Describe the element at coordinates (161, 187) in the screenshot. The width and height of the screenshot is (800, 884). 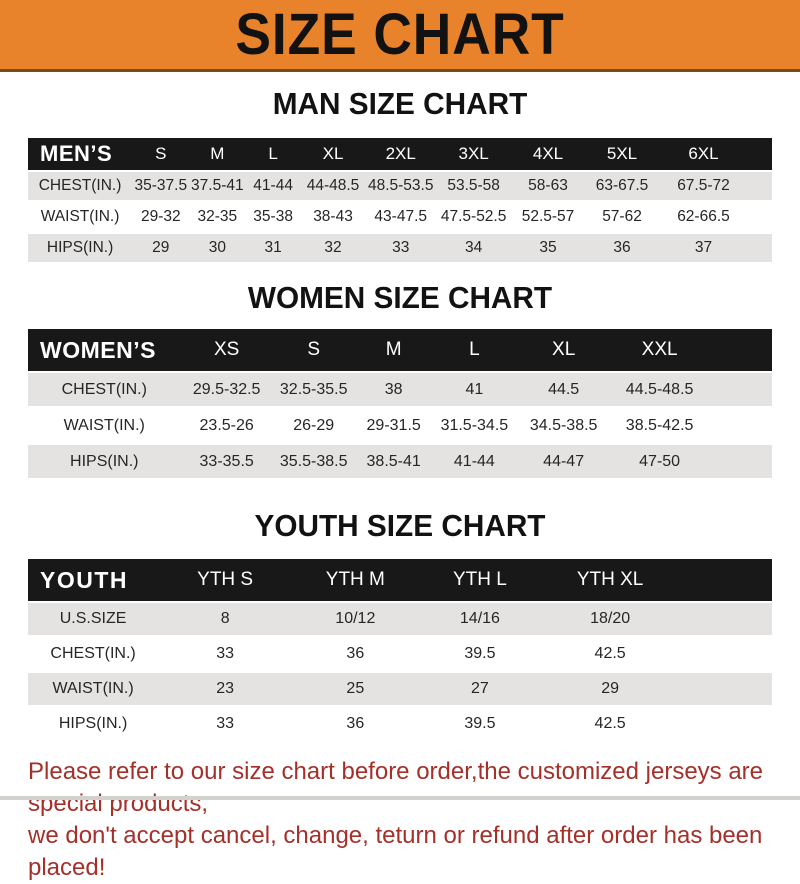
I see `size-value-cell: 35-37.5` at that location.